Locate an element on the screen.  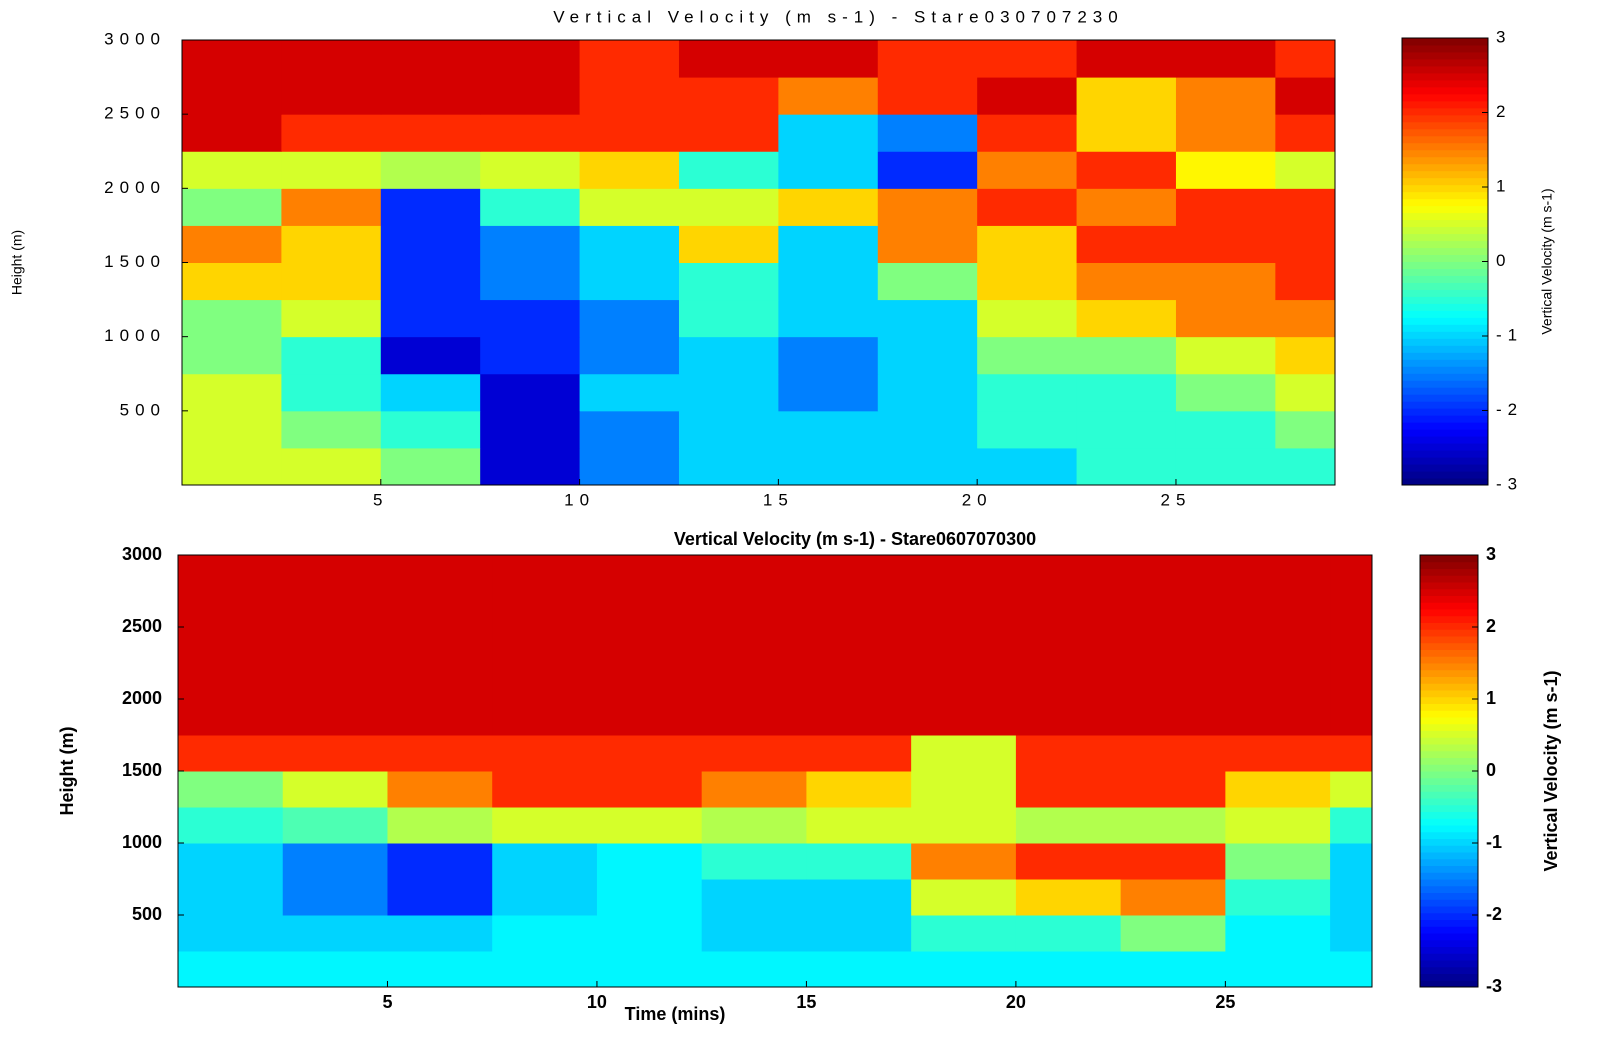
colorbar-tick-label: -3 is located at coordinates (1509, 483).